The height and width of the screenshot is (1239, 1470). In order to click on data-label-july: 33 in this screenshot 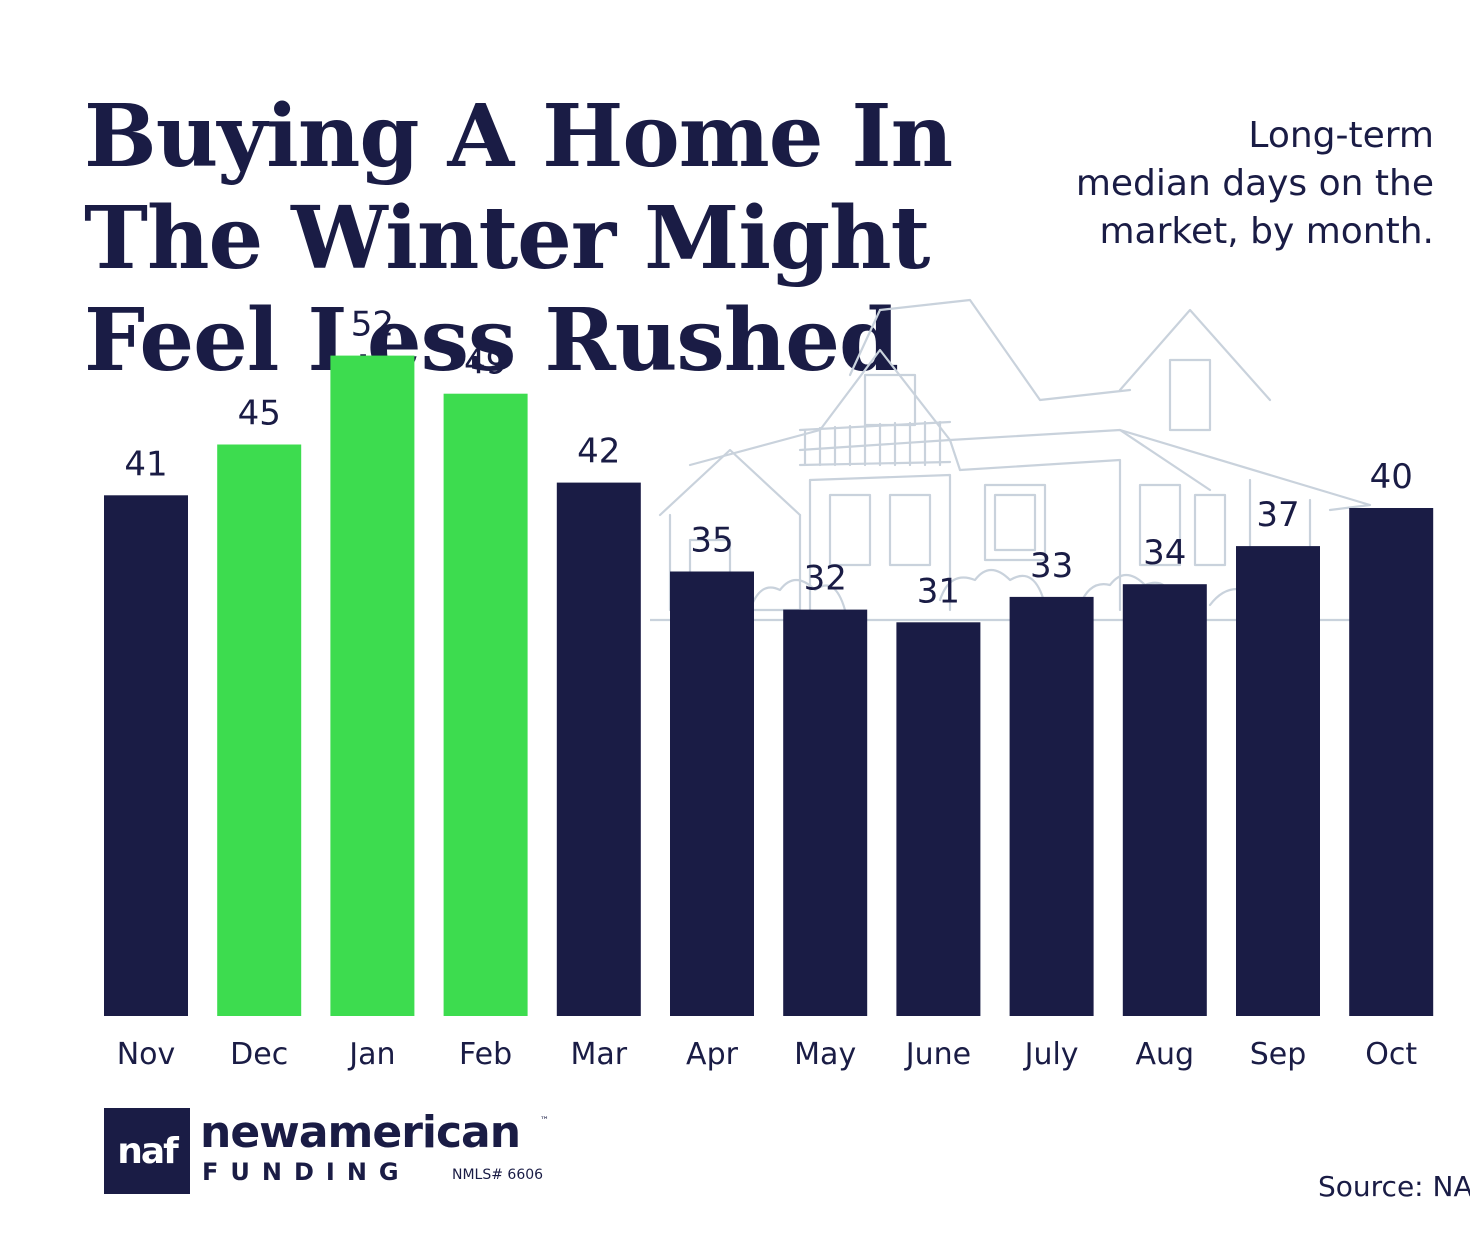, I will do `click(1051, 566)`.